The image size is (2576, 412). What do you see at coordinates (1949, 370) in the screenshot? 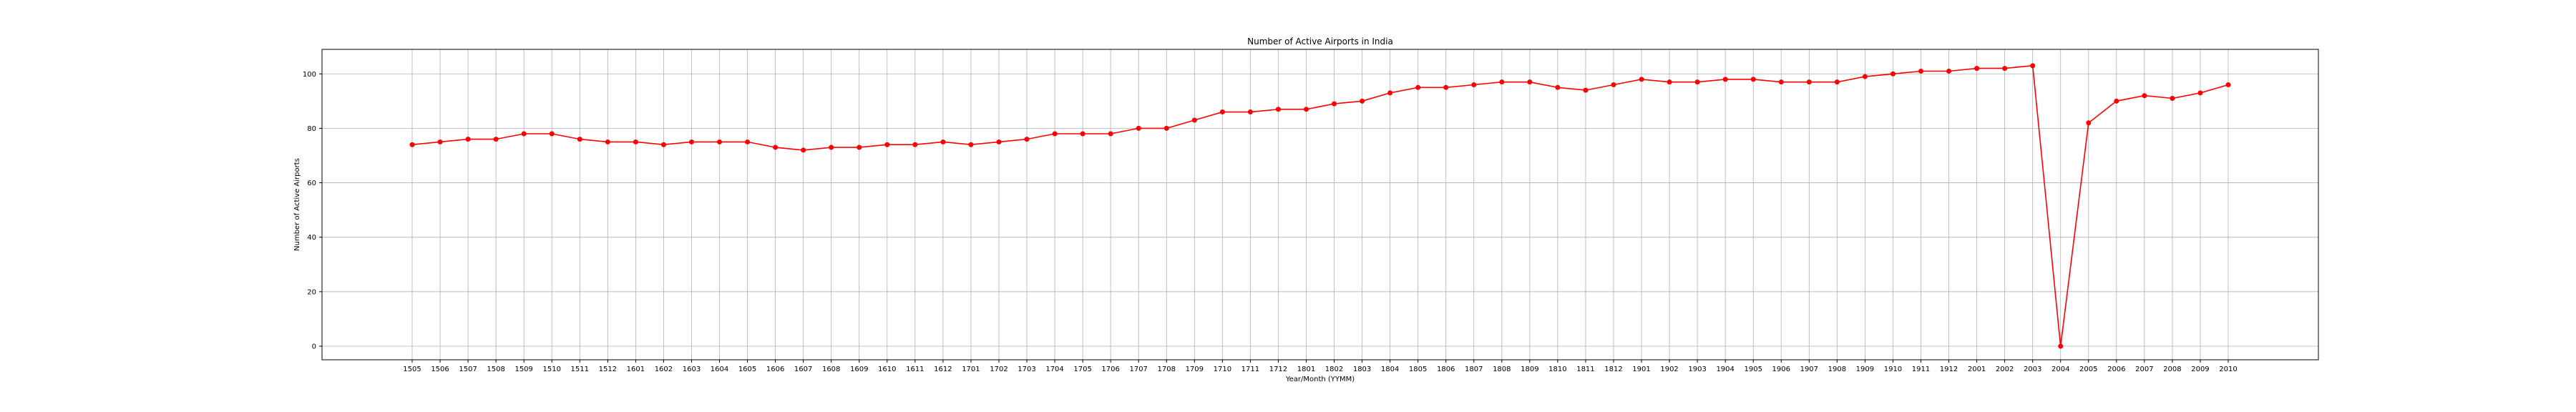
I see `x-tick-label: 1912` at bounding box center [1949, 370].